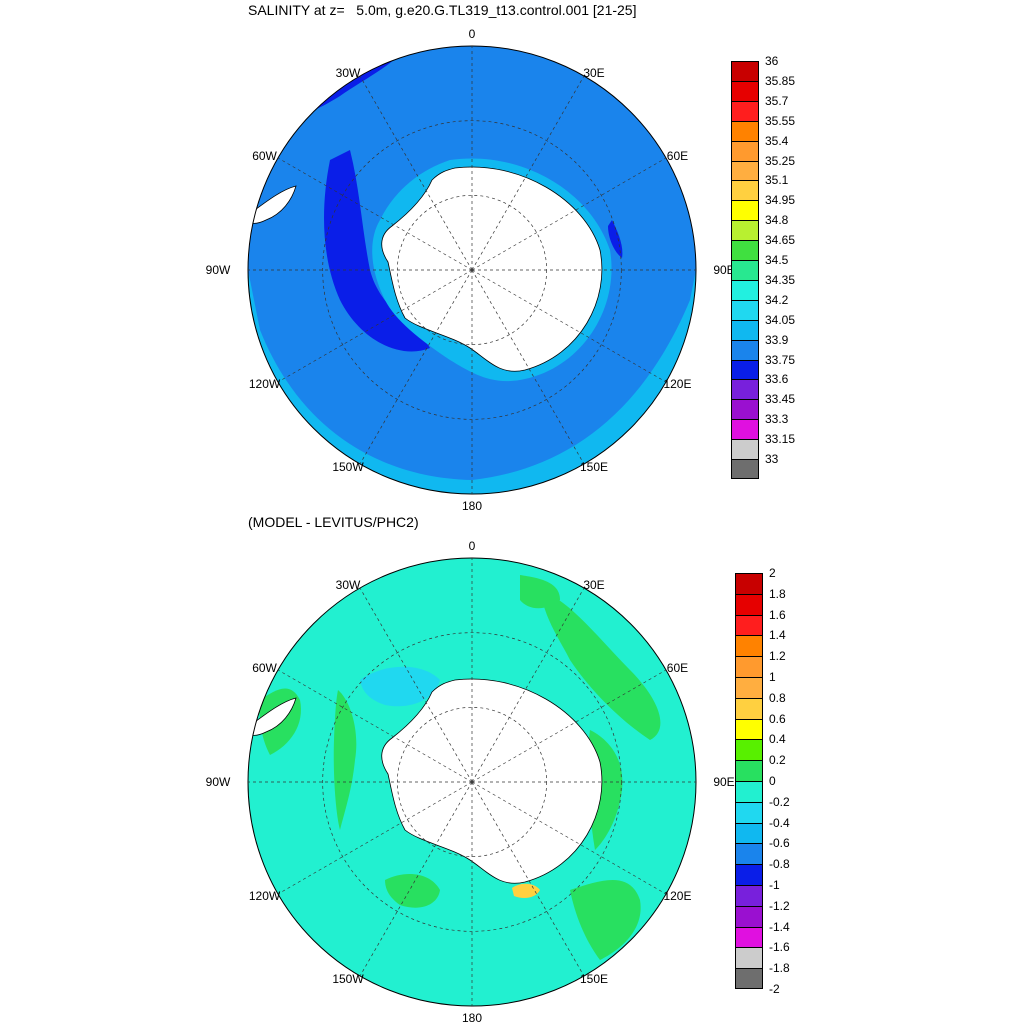 This screenshot has width=1024, height=1025. I want to click on colorbar-level-label: 1.6, so click(777, 614).